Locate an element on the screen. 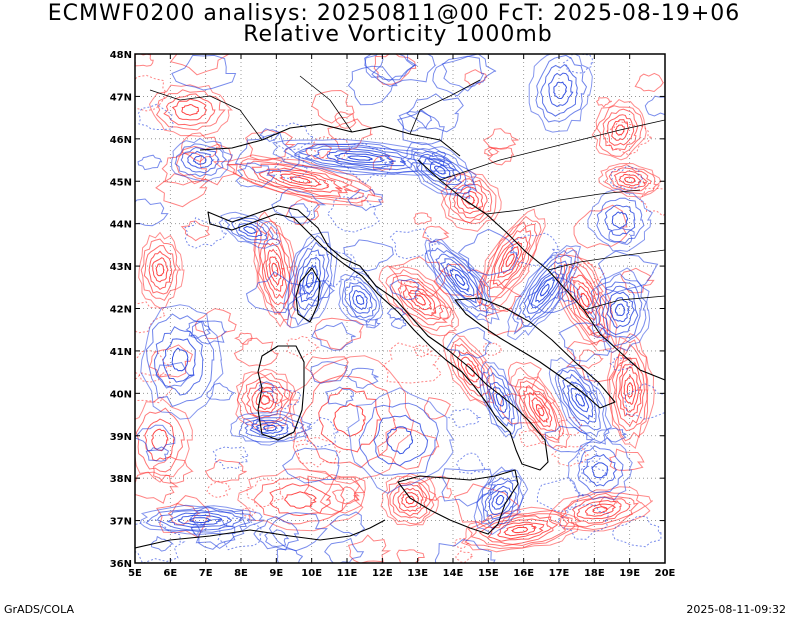  footer-timestamp: 2025-08-11-09:32 is located at coordinates (736, 609).